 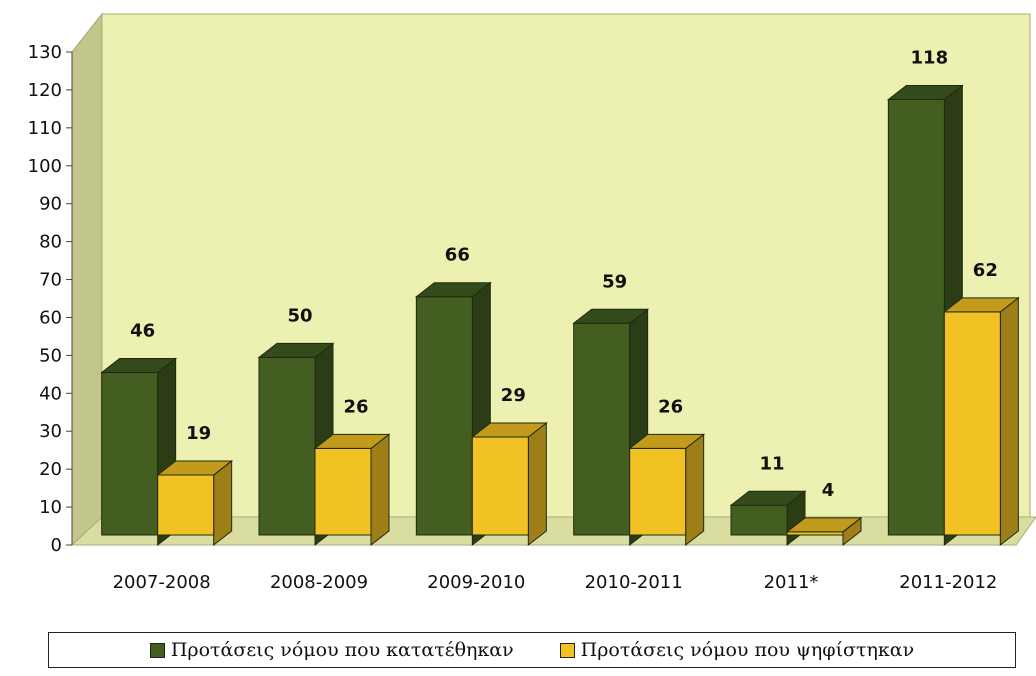 What do you see at coordinates (985, 270) in the screenshot?
I see `data-label: 62` at bounding box center [985, 270].